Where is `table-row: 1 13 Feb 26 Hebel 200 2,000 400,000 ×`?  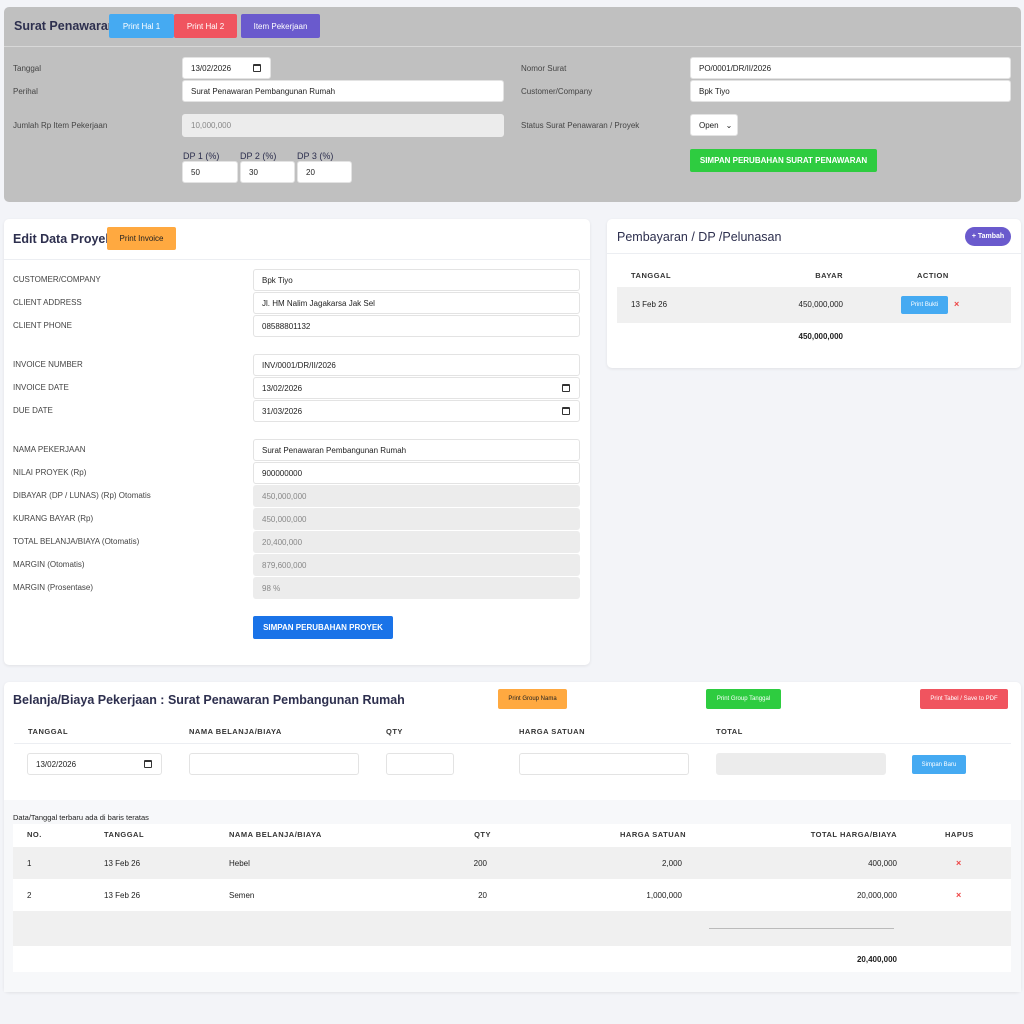 table-row: 1 13 Feb 26 Hebel 200 2,000 400,000 × is located at coordinates (512, 863).